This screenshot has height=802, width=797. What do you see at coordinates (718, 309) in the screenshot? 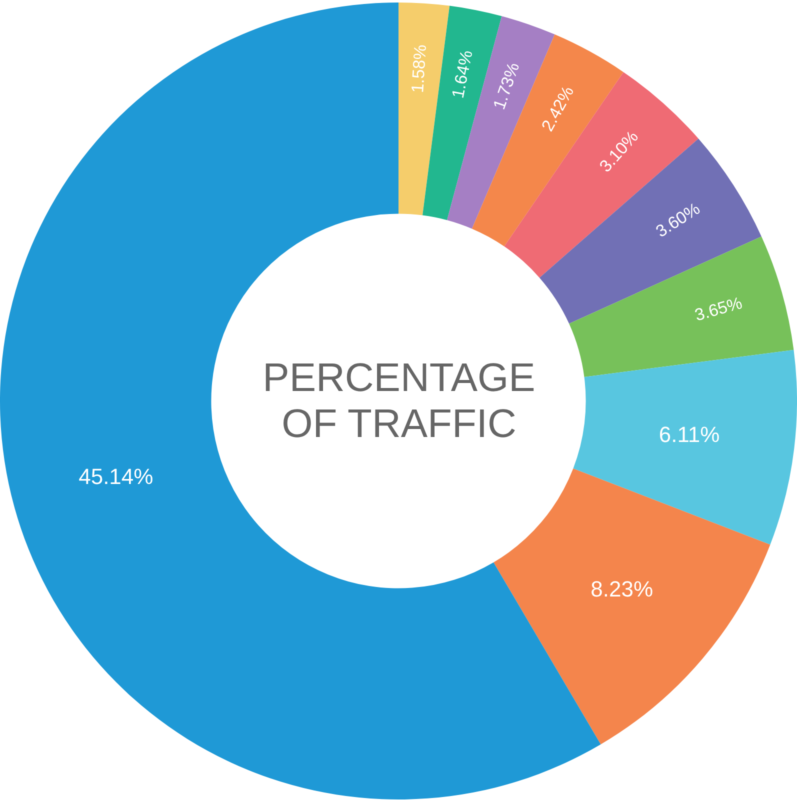
I see `data-label: 3.65%` at bounding box center [718, 309].